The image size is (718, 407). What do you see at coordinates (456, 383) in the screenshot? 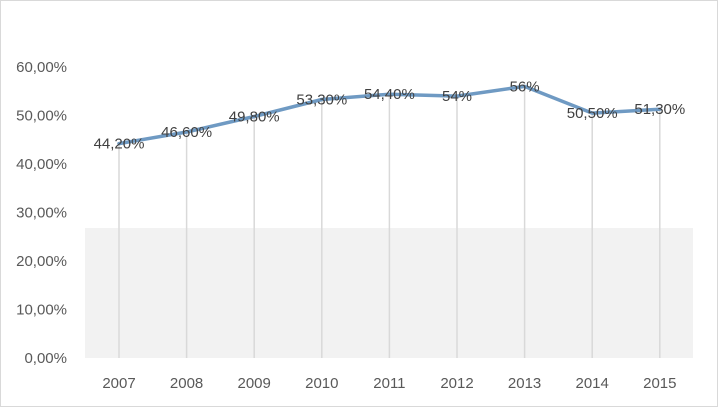
I see `x-tick-label: 2012` at bounding box center [456, 383].